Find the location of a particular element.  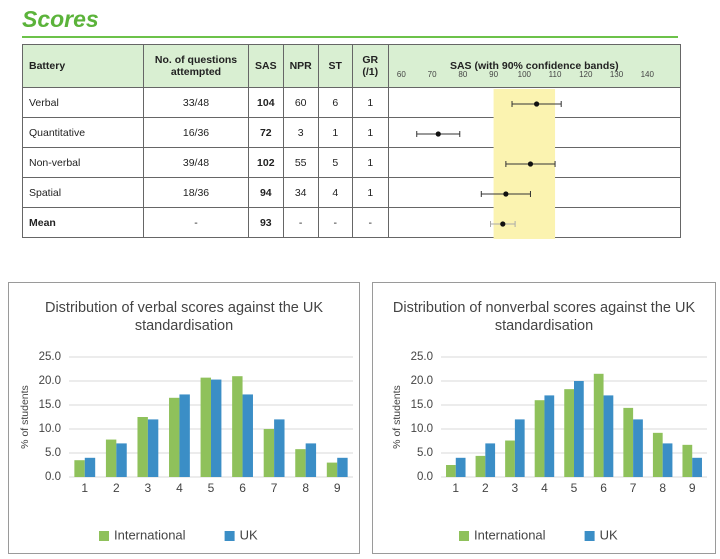

column-header: SAS is located at coordinates (266, 66).